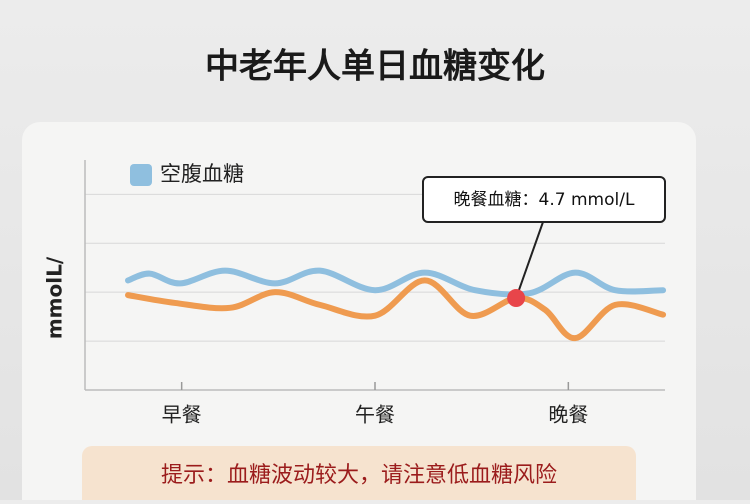 This screenshot has width=750, height=504. I want to click on note: 提示：血糖波动较大，请注意低血糖风险, so click(359, 475).